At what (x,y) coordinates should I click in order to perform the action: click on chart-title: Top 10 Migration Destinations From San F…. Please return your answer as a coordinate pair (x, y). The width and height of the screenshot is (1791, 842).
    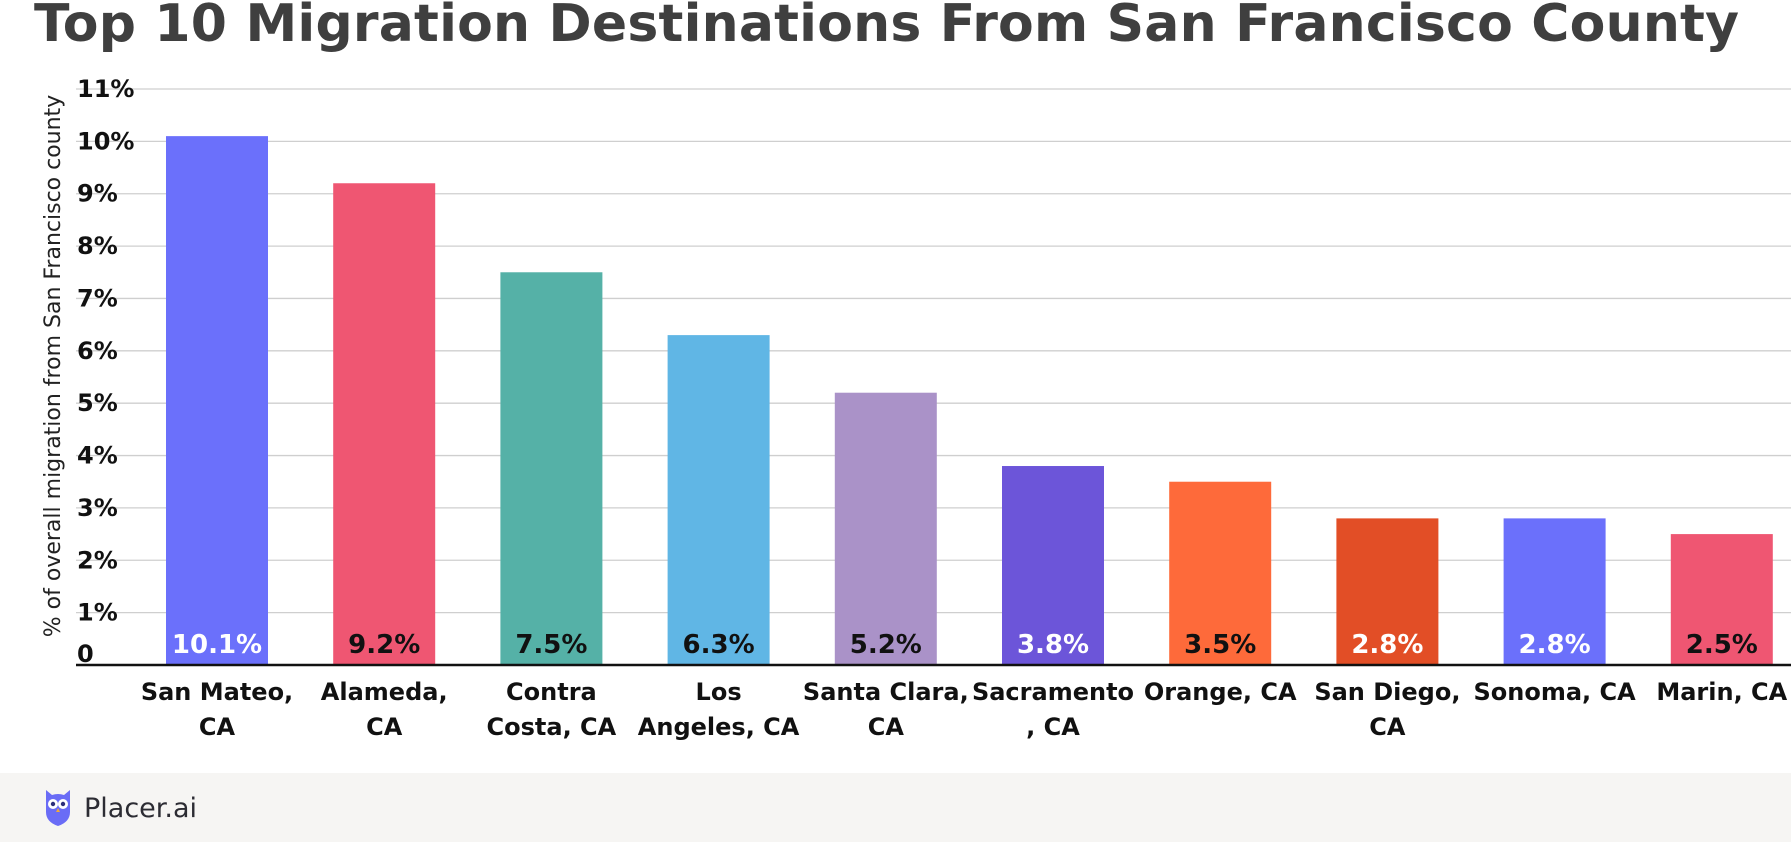
    Looking at the image, I should click on (887, 27).